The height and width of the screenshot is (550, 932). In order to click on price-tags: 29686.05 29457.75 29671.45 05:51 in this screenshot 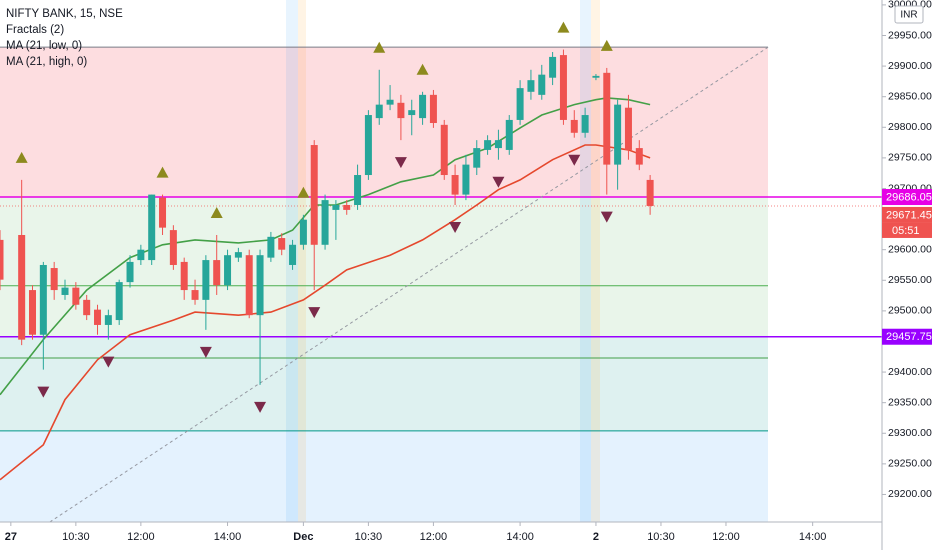, I will do `click(907, 267)`.